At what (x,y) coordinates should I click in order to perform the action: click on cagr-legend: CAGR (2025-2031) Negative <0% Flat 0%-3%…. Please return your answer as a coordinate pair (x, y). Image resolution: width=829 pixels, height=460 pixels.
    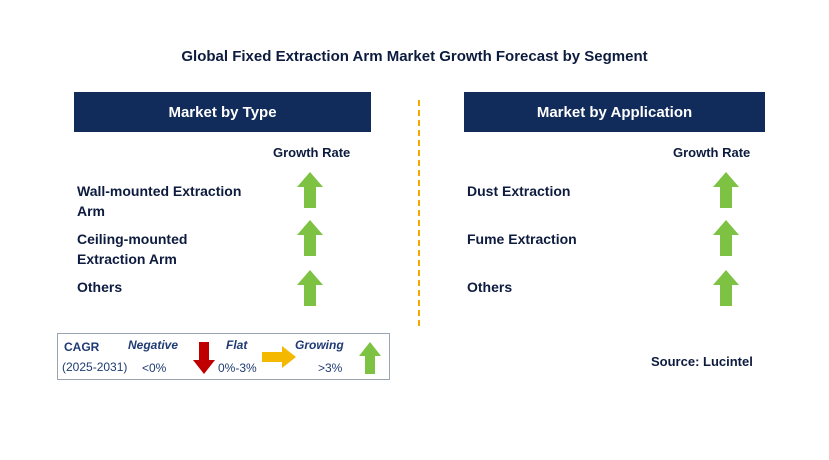
    Looking at the image, I should click on (223, 356).